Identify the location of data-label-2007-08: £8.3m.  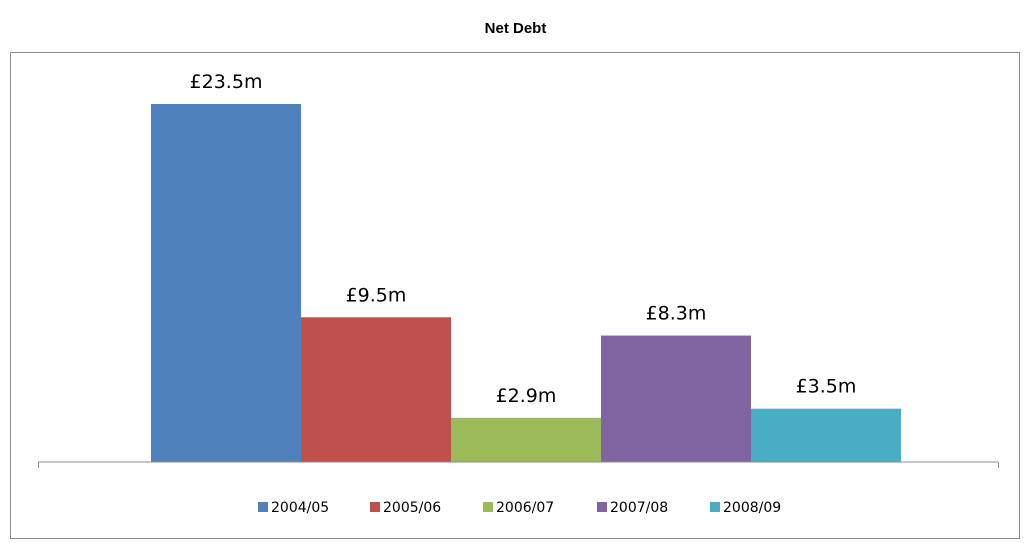
(676, 314).